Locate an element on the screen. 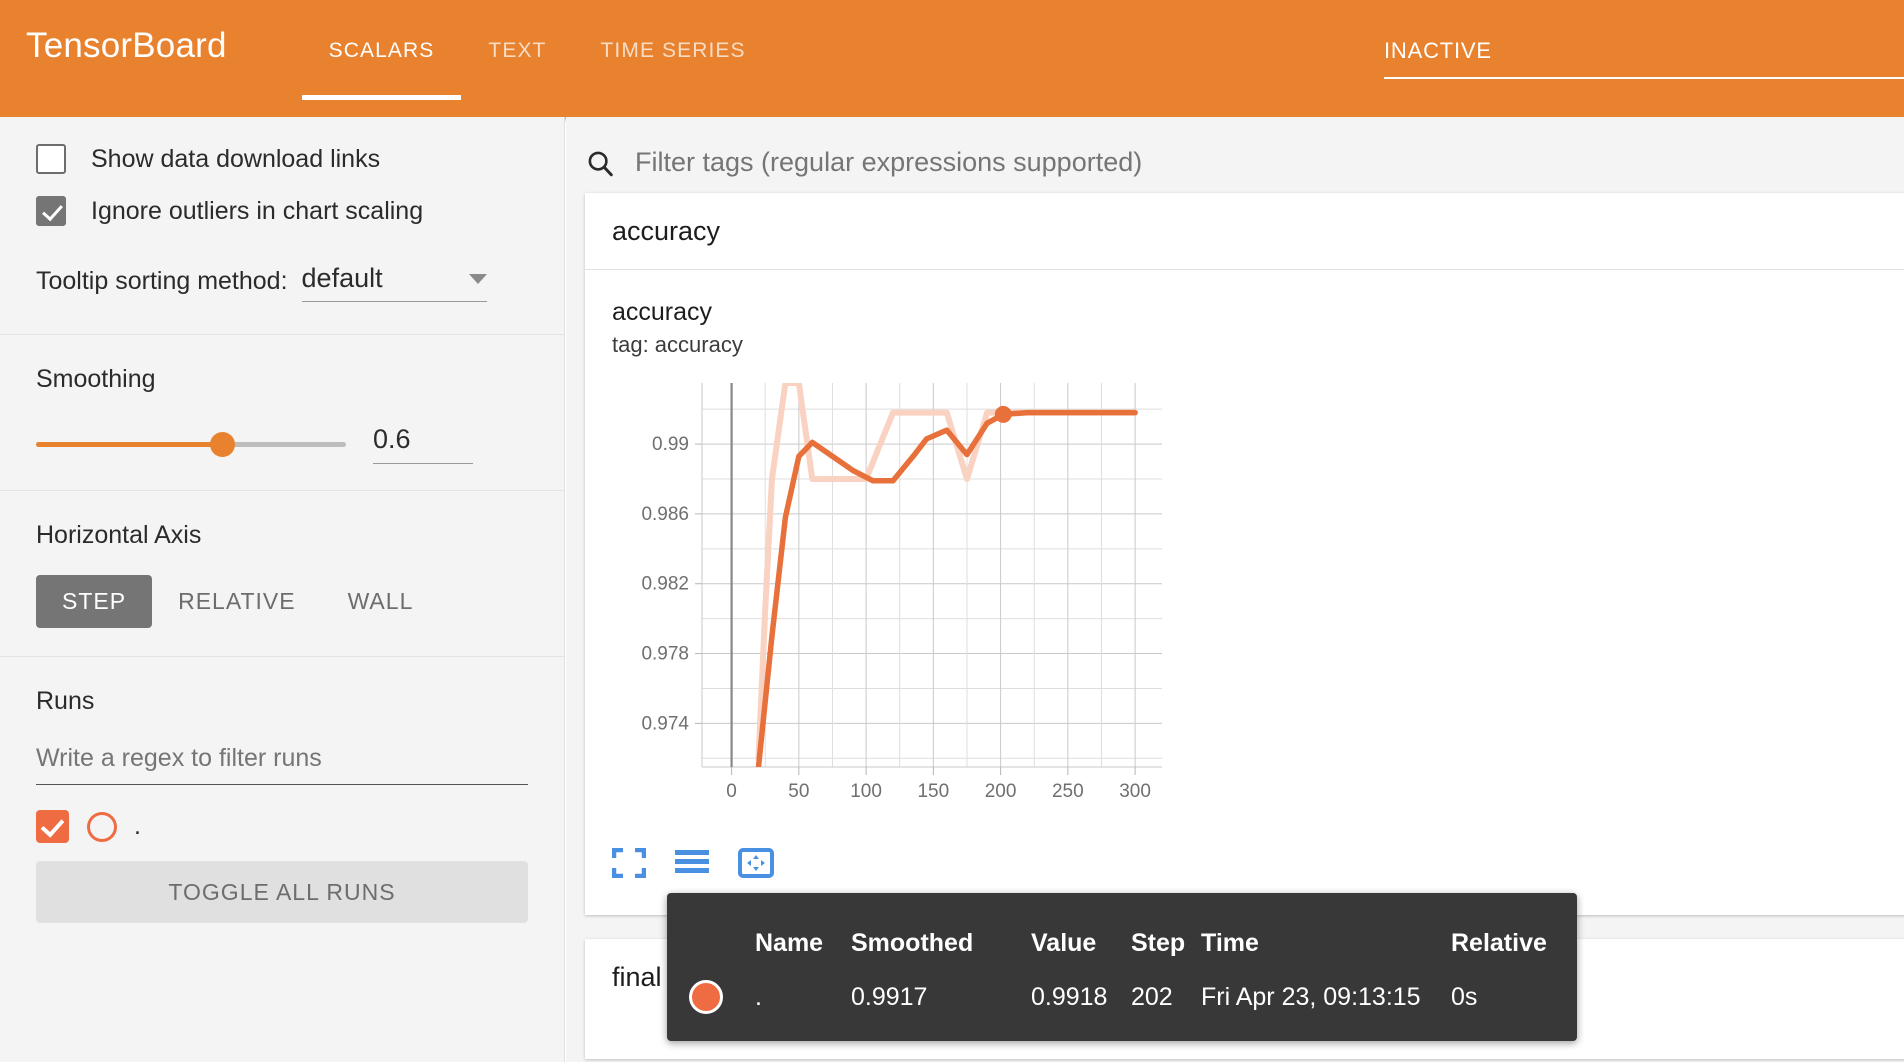 Image resolution: width=1904 pixels, height=1062 pixels. svg-text: 50 is located at coordinates (798, 791).